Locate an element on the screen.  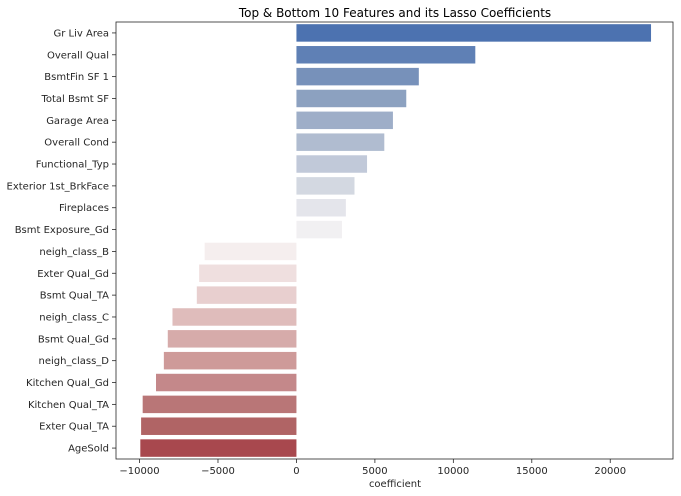
x-tick-label: 10000 is located at coordinates (453, 471).